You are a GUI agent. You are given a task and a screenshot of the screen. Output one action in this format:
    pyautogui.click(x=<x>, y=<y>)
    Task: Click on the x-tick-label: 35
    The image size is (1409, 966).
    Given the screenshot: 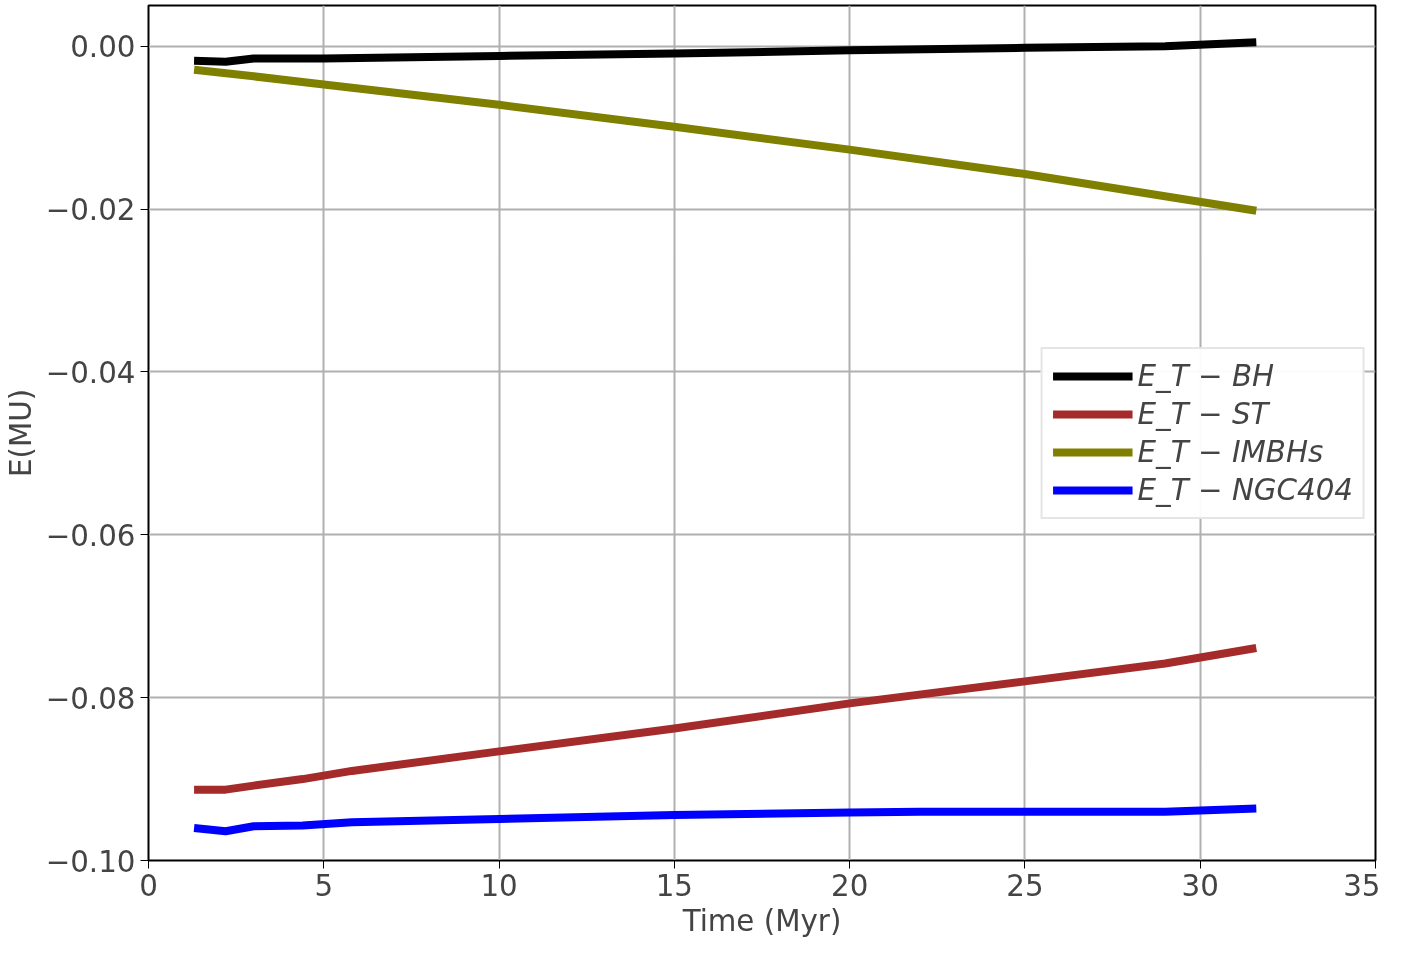 What is the action you would take?
    pyautogui.click(x=1362, y=885)
    